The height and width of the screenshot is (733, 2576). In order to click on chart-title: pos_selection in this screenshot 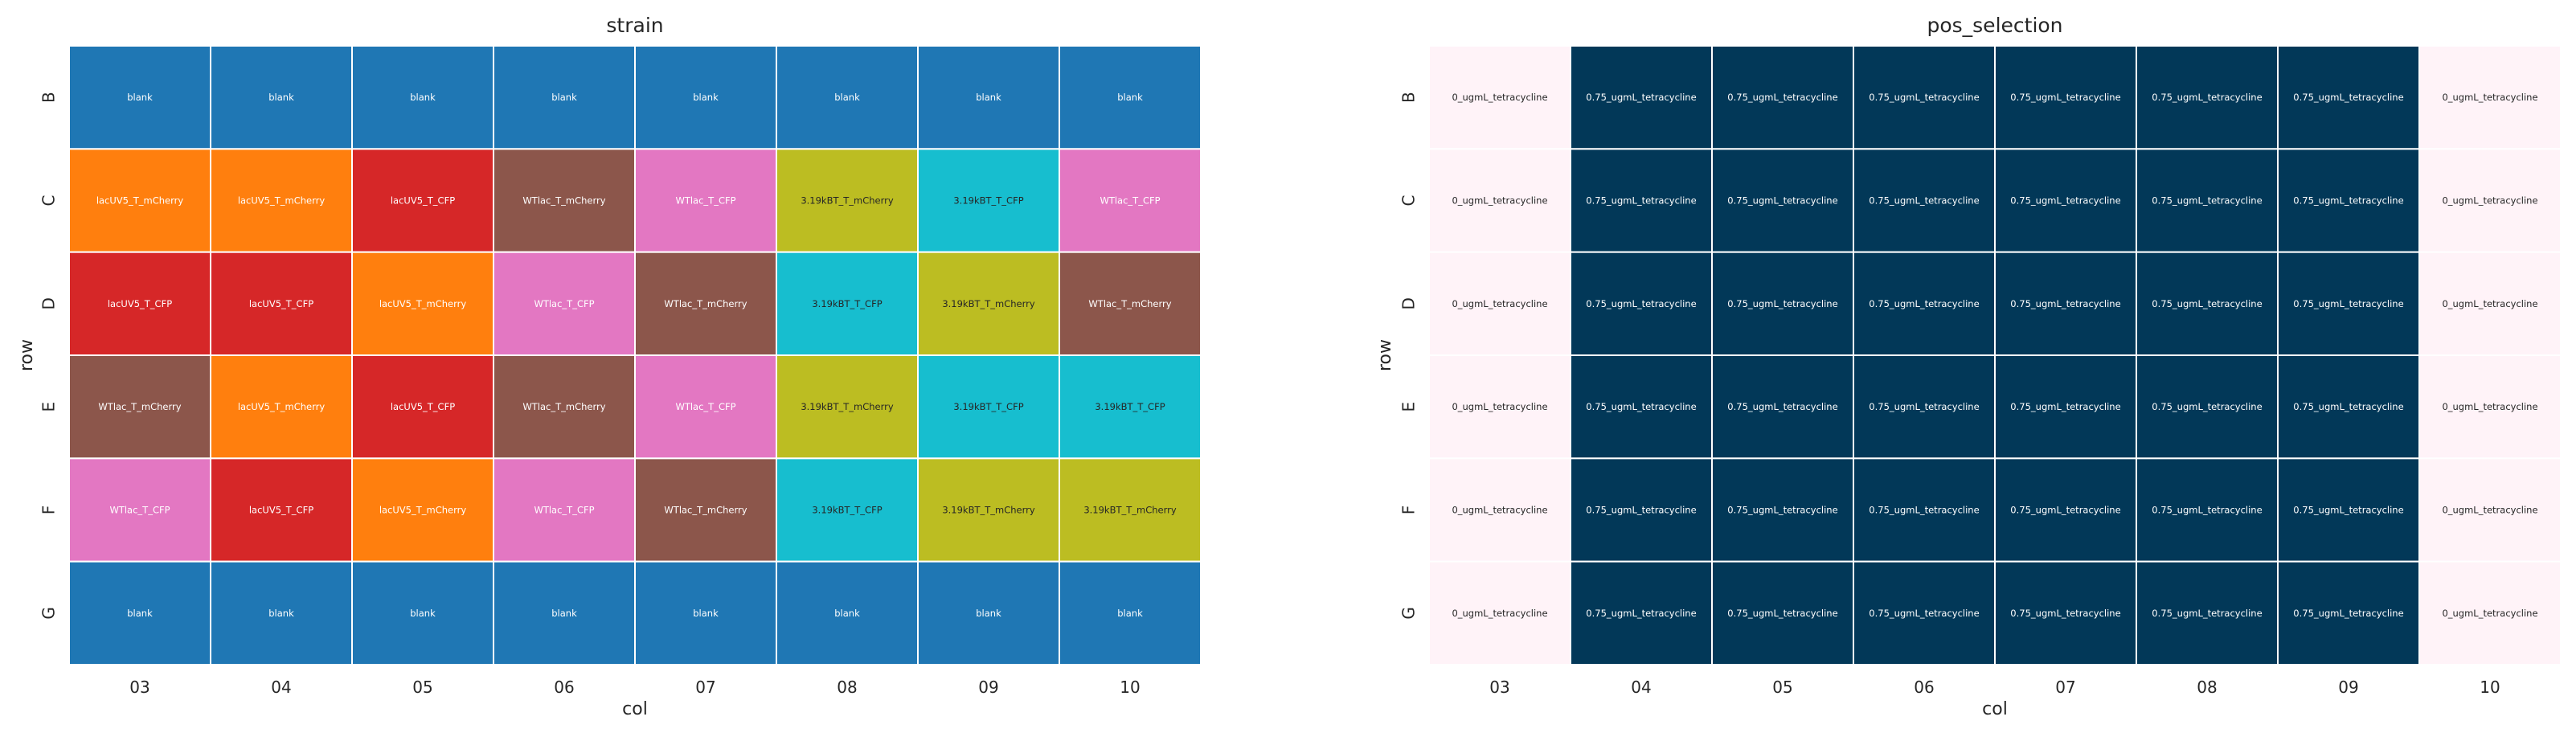, I will do `click(1994, 25)`.